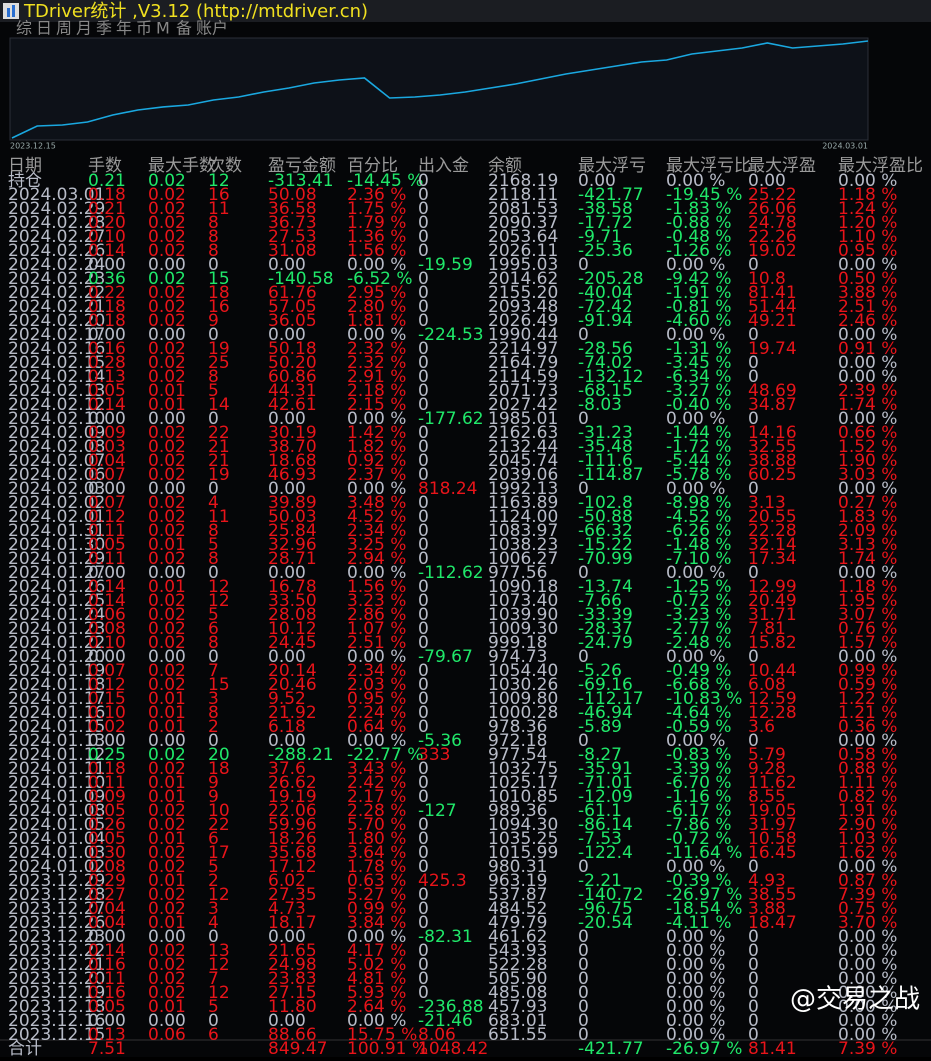 Image resolution: width=931 pixels, height=1061 pixels. Describe the element at coordinates (24, 28) in the screenshot. I see `tab: 综` at that location.